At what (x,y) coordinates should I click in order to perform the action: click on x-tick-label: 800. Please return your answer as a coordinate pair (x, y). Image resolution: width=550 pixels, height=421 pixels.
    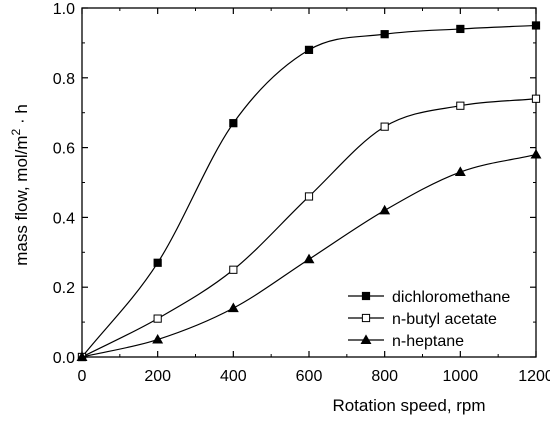
    Looking at the image, I should click on (384, 376).